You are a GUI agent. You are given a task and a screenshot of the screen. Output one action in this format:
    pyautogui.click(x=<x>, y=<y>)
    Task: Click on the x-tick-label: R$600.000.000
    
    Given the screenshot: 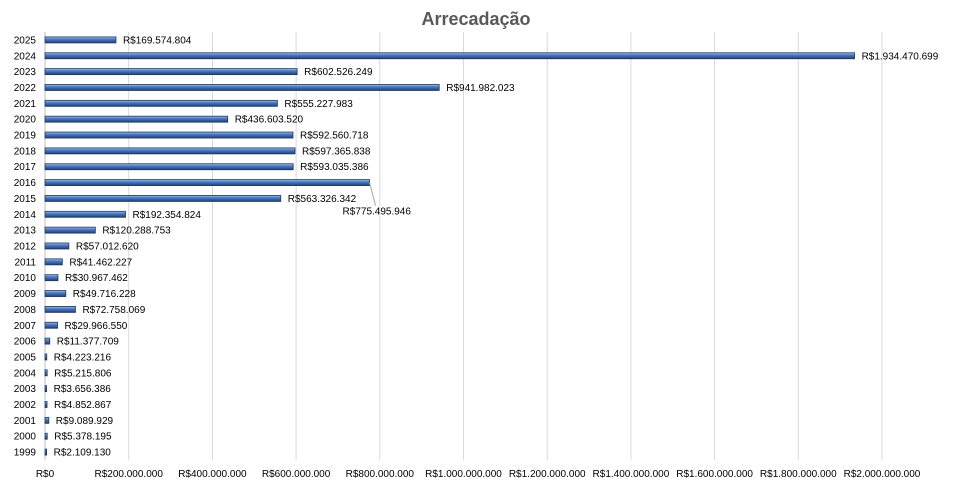 What is the action you would take?
    pyautogui.click(x=296, y=474)
    